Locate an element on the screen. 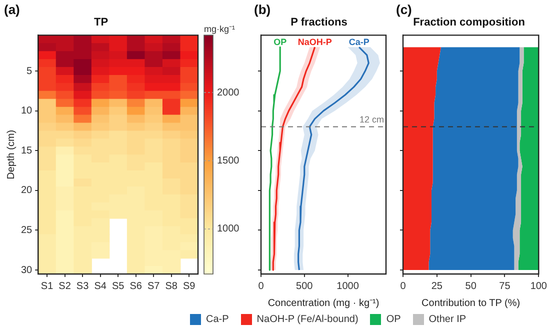 Image resolution: width=550 pixels, height=334 pixels. x-axis-title: Concentration (mg · kg⁻¹) is located at coordinates (324, 303).